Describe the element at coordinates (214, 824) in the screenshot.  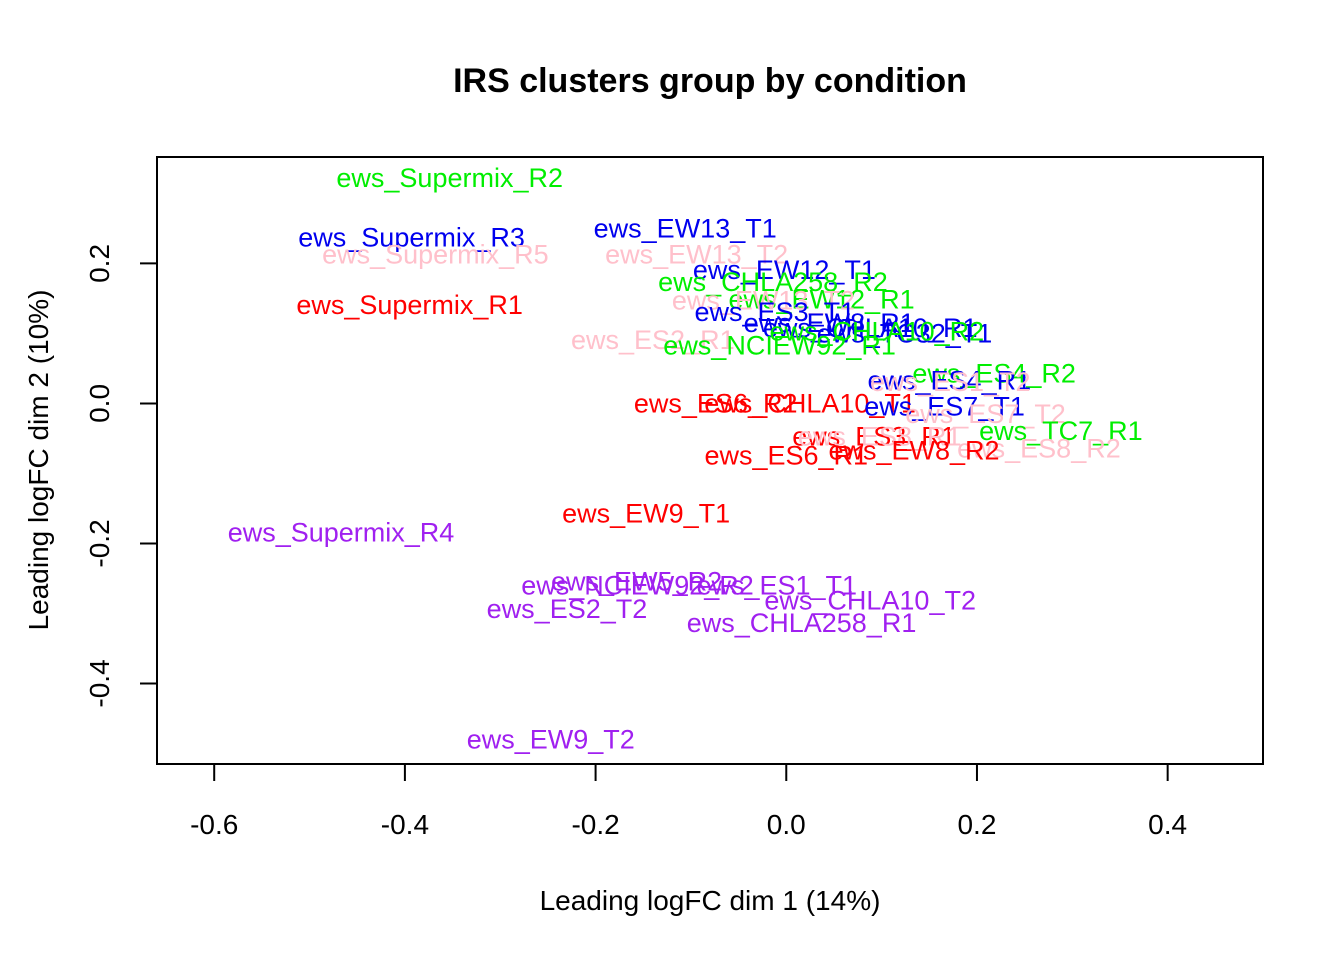
I see `x-tick-label: -0.6` at that location.